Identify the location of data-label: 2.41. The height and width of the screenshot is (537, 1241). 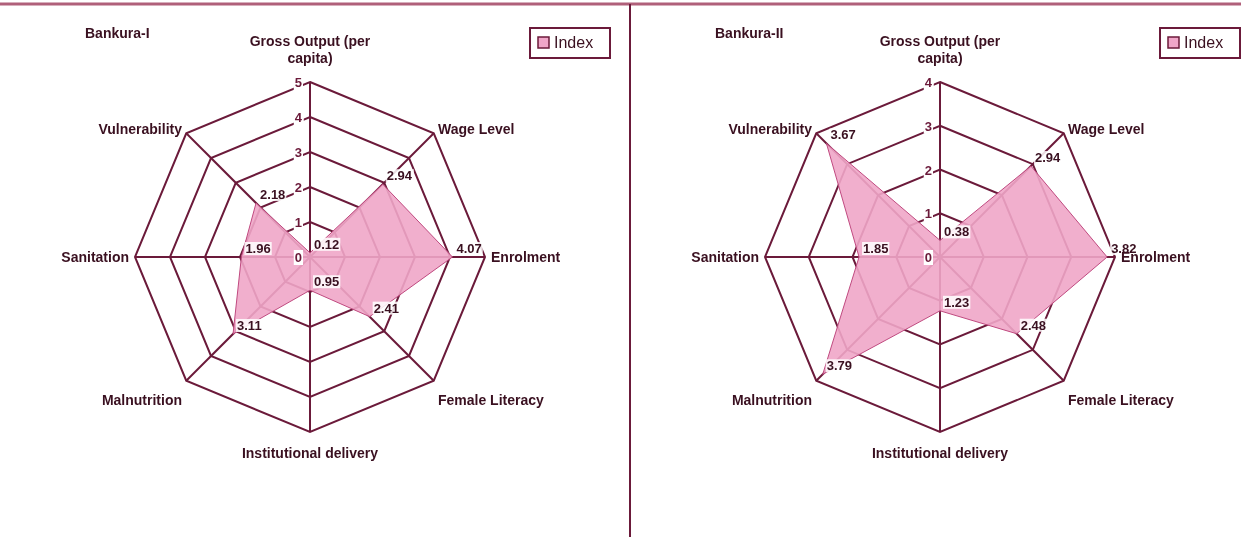
(386, 308).